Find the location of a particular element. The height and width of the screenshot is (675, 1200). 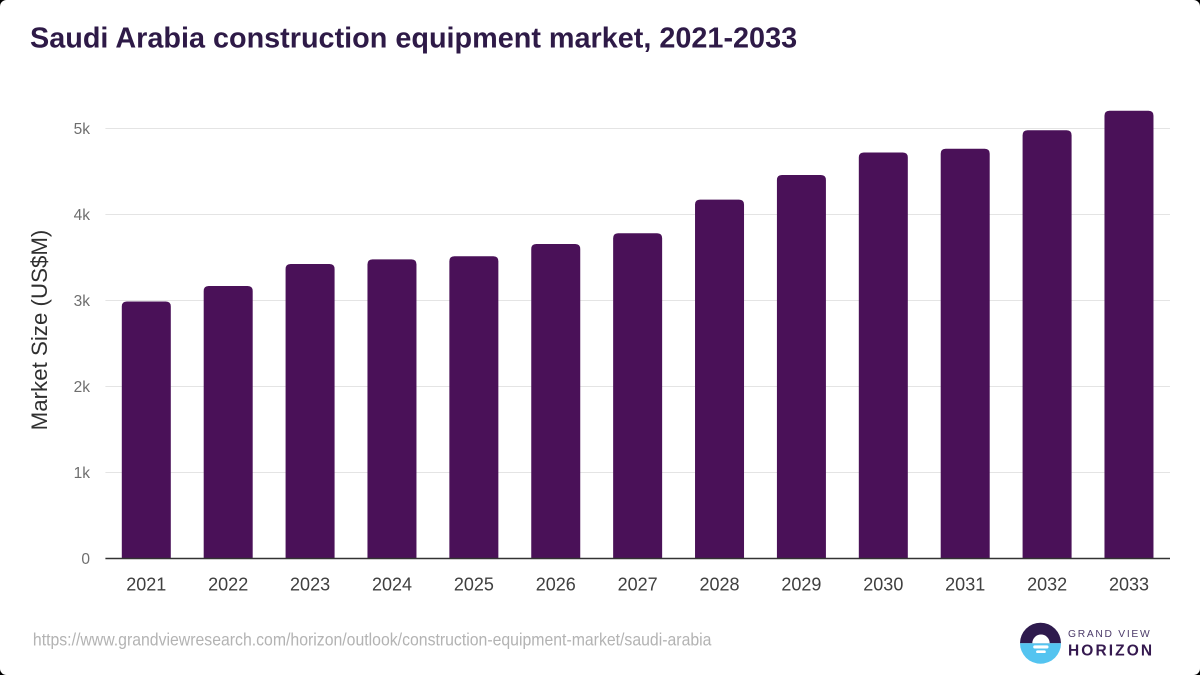

svg-text: 2024 is located at coordinates (392, 585).